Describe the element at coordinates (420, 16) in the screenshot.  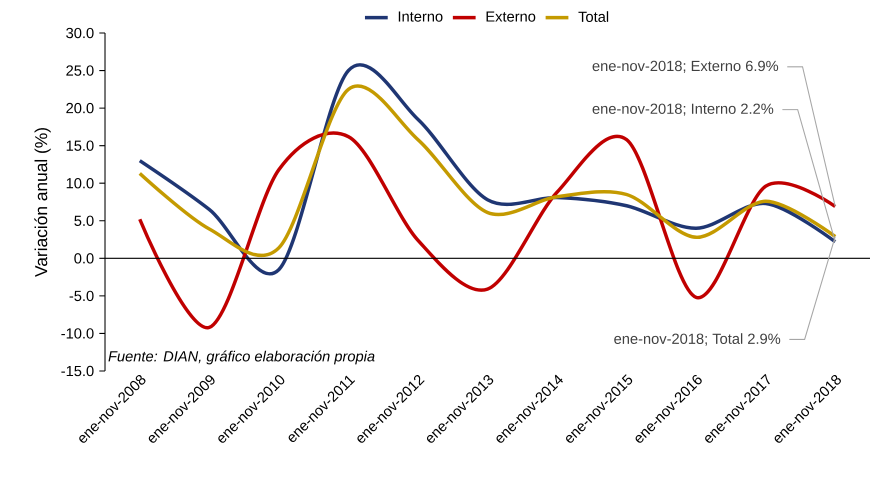
I see `legend-label: Interno` at that location.